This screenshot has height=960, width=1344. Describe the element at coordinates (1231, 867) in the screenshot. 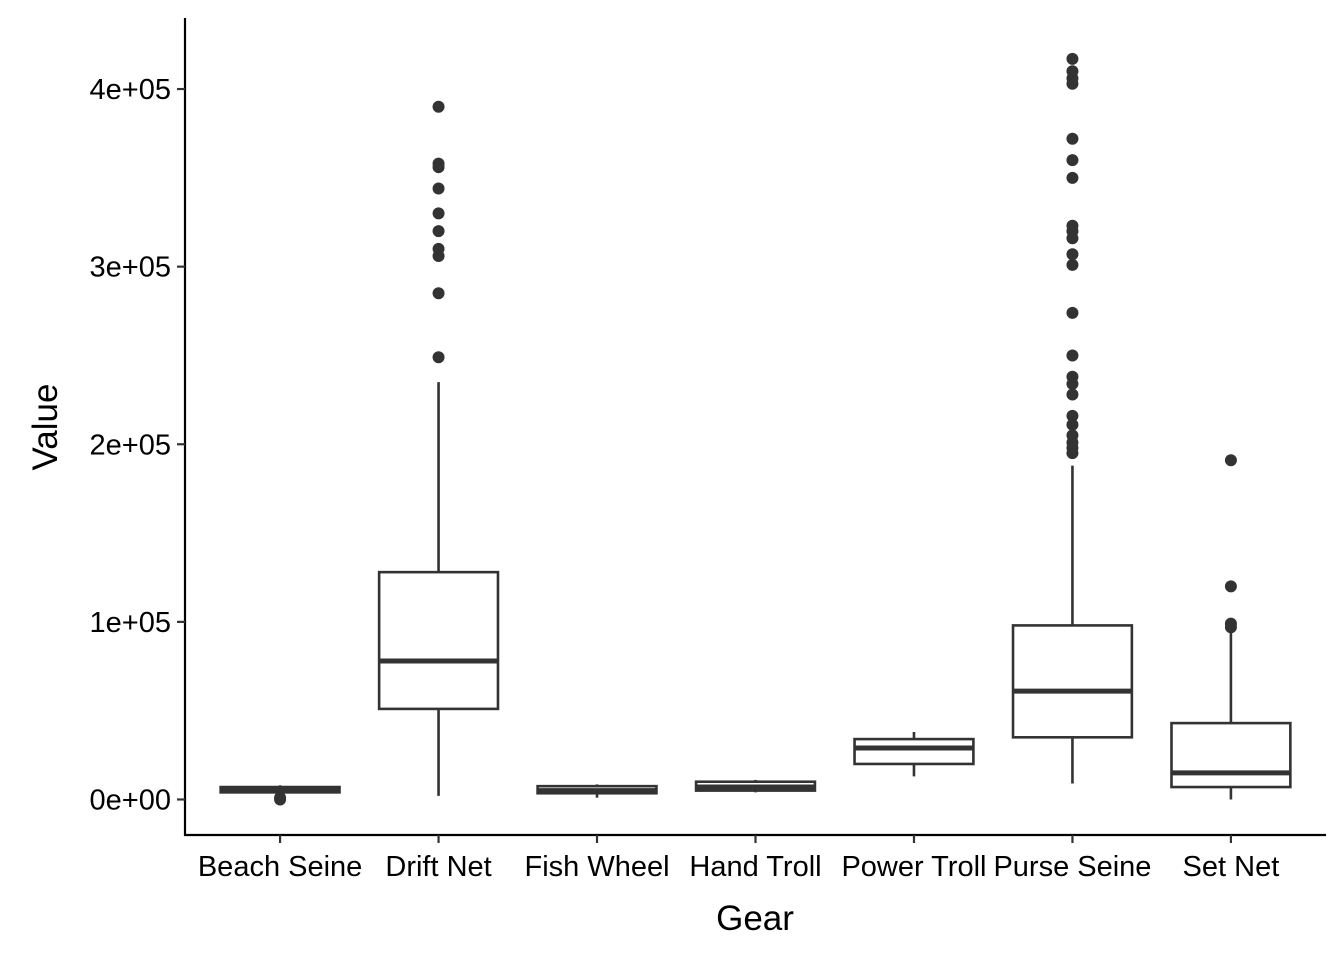

I see `x-tick-label-set-net: Set Net` at that location.